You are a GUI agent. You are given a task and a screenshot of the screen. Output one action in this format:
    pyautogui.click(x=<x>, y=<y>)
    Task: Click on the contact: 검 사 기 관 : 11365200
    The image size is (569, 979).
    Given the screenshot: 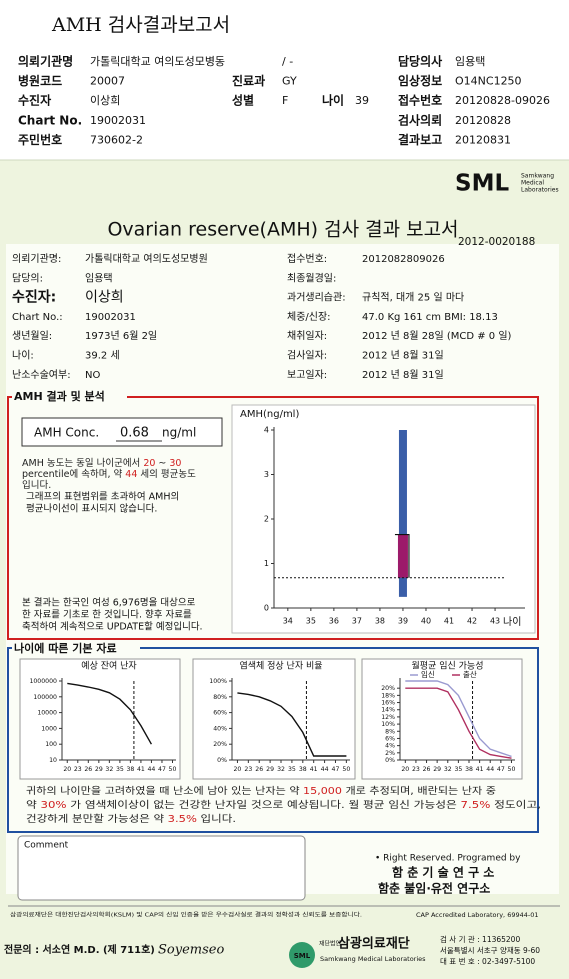 What is the action you would take?
    pyautogui.click(x=480, y=939)
    